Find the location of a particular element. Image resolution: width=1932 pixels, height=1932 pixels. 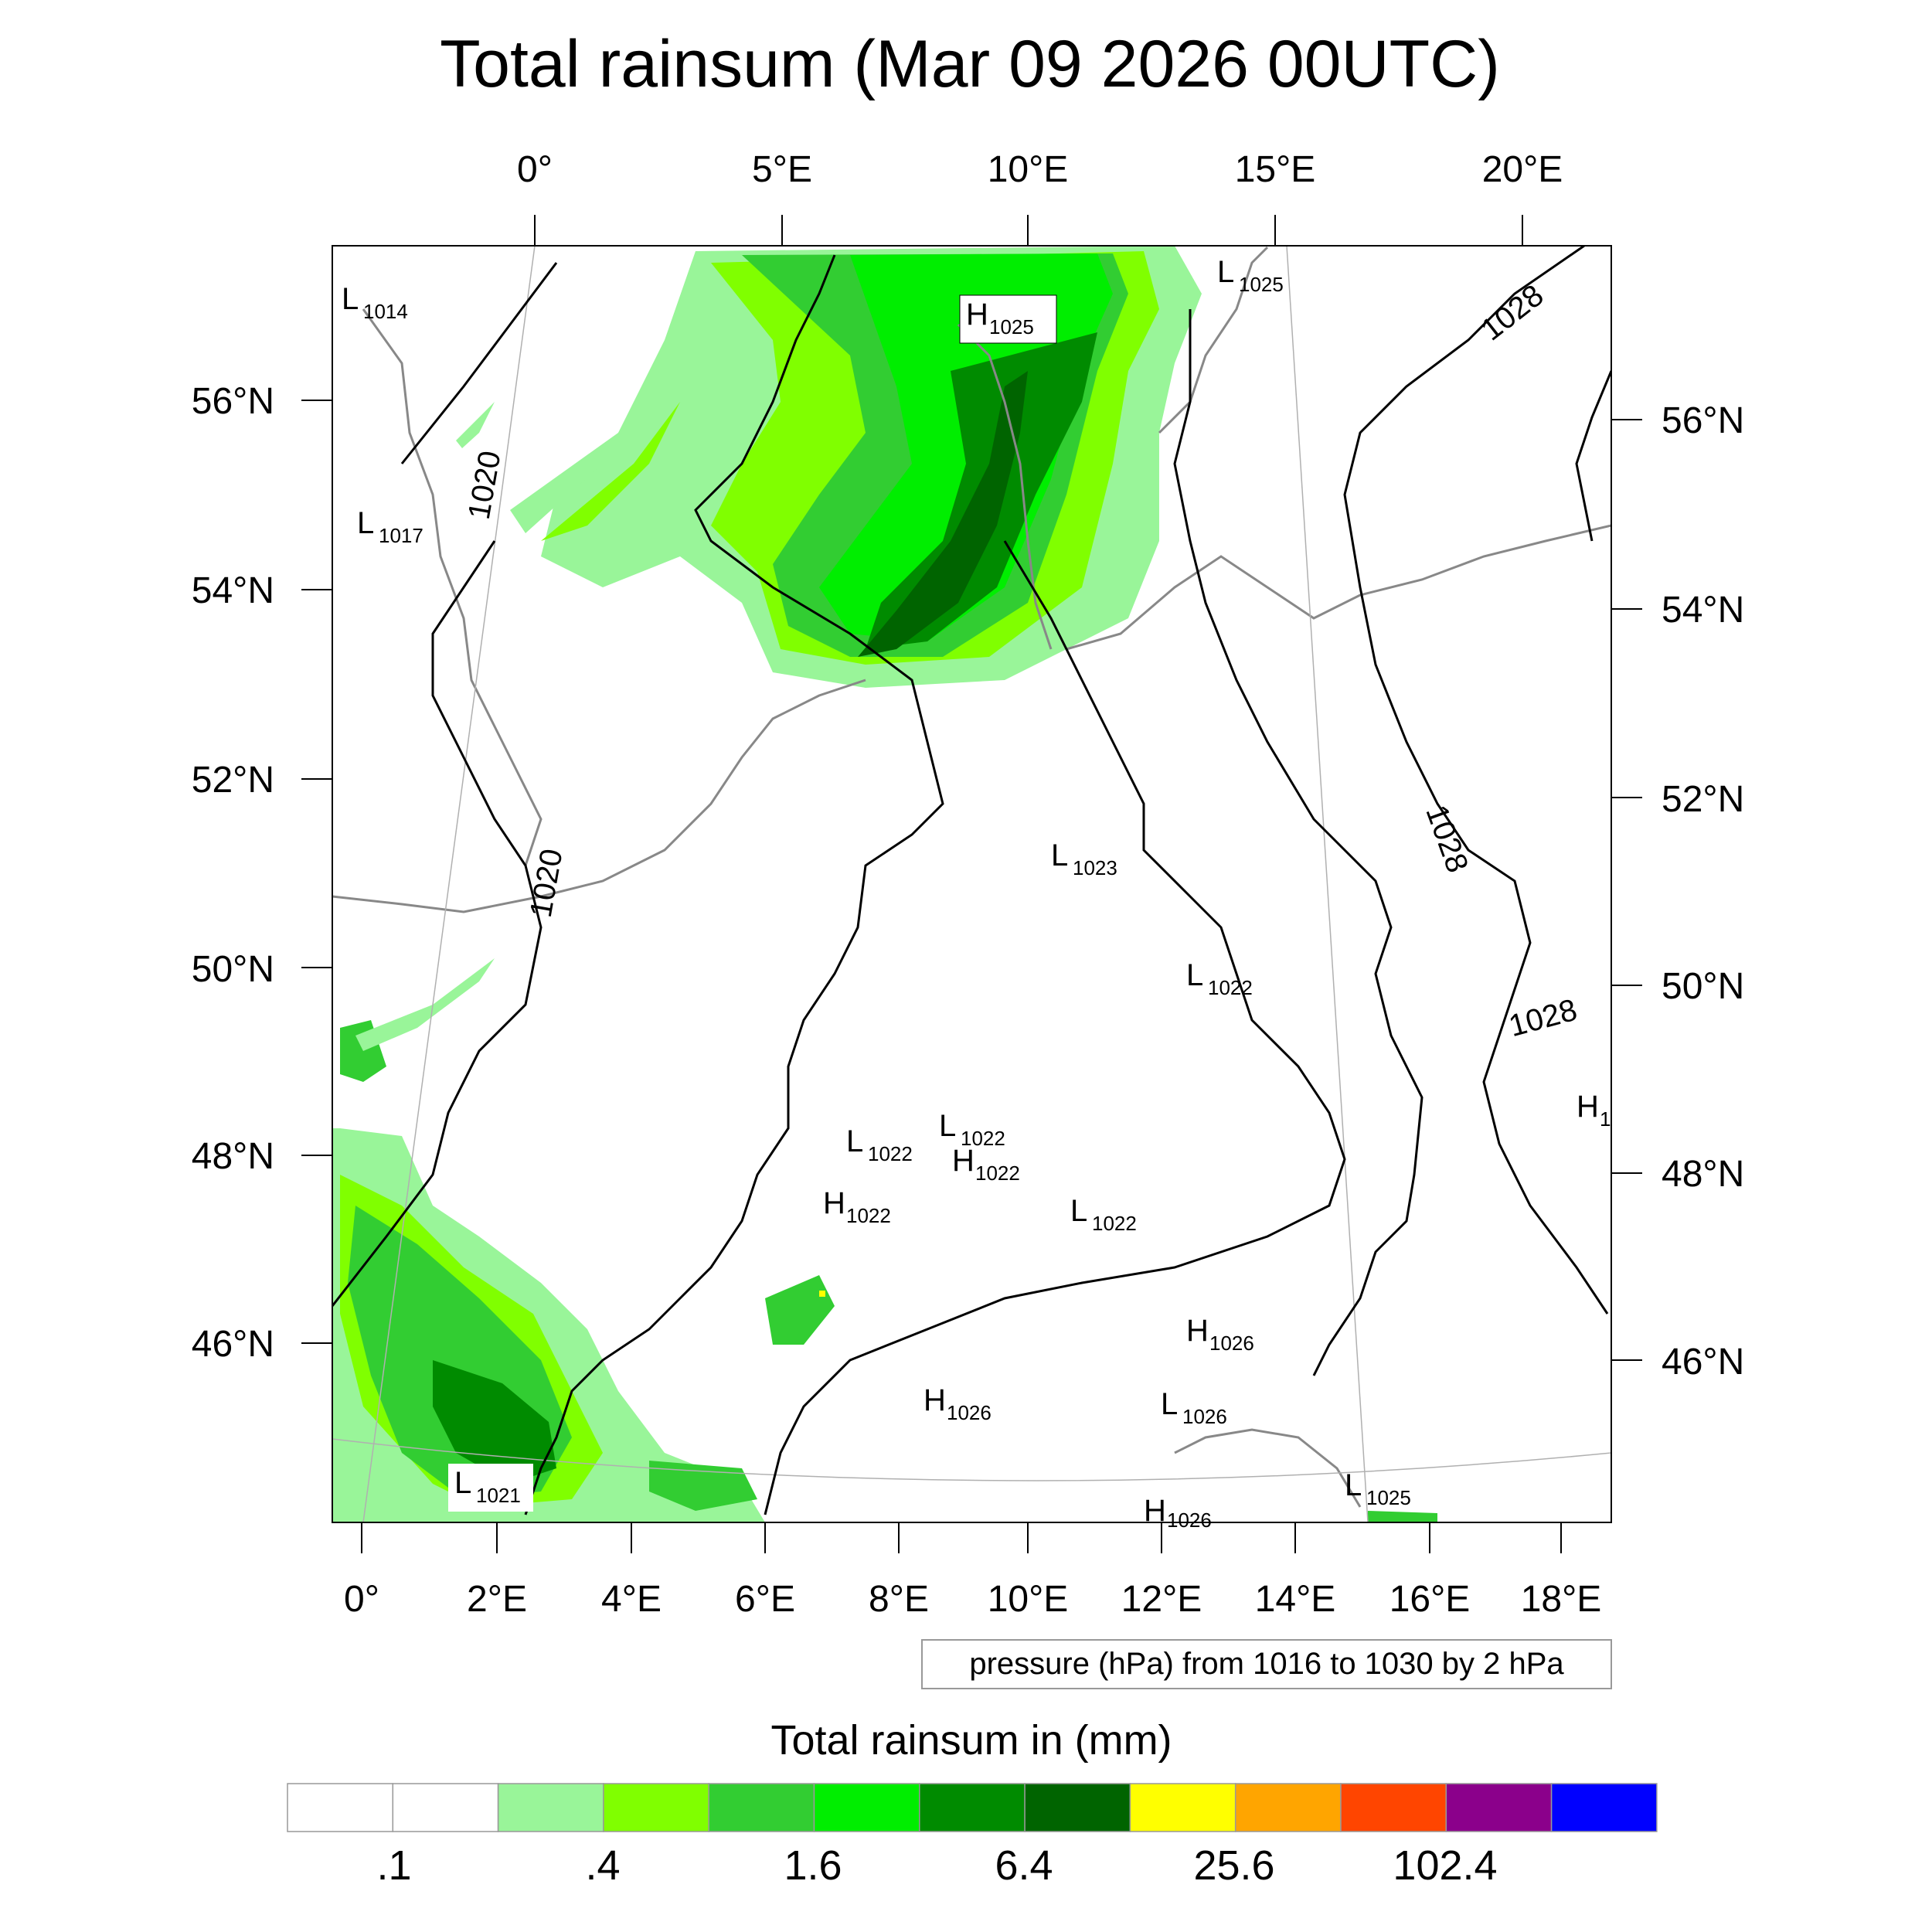

coastline-britain-east is located at coordinates (453, 587).